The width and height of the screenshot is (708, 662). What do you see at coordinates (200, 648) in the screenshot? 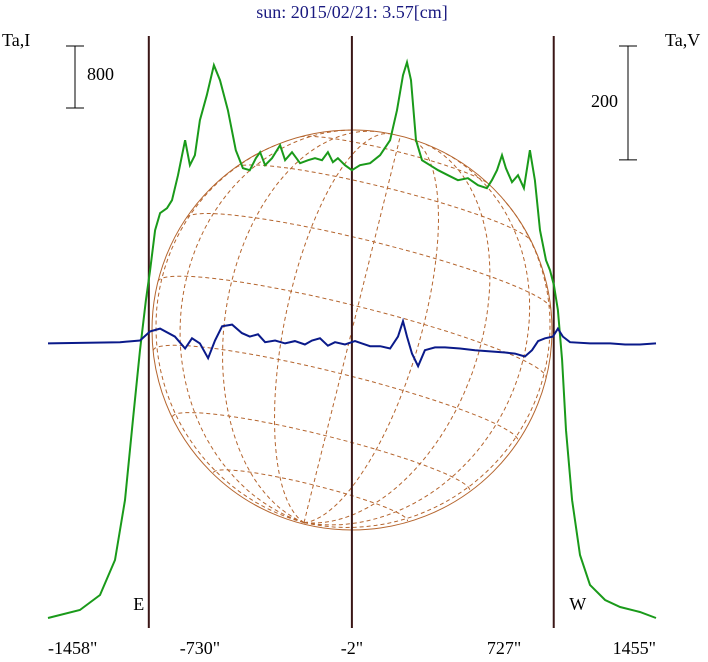
I see `x-tick-label: -730"` at bounding box center [200, 648].